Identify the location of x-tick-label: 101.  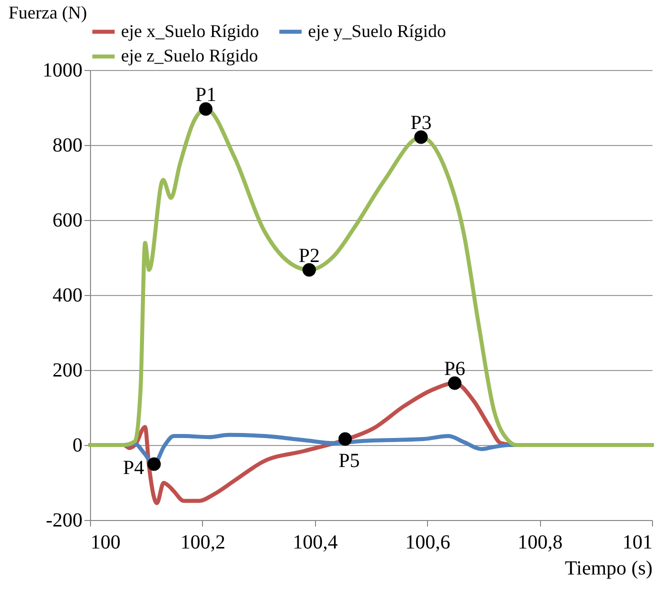
(637, 543).